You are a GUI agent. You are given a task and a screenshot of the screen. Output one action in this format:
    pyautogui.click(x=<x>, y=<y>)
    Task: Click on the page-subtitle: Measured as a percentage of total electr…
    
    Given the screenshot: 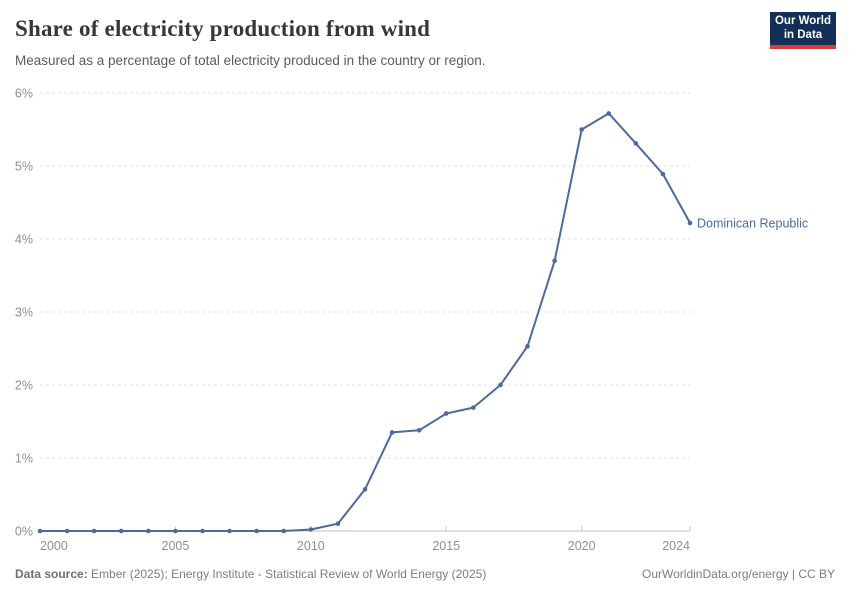 What is the action you would take?
    pyautogui.click(x=250, y=60)
    